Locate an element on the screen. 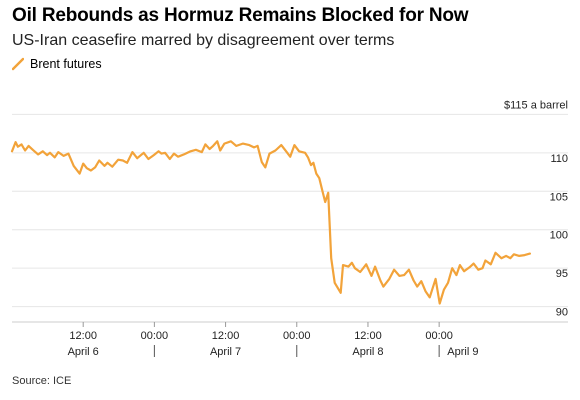 This screenshot has height=400, width=580. x-tick-label-4: 12:00 is located at coordinates (368, 336).